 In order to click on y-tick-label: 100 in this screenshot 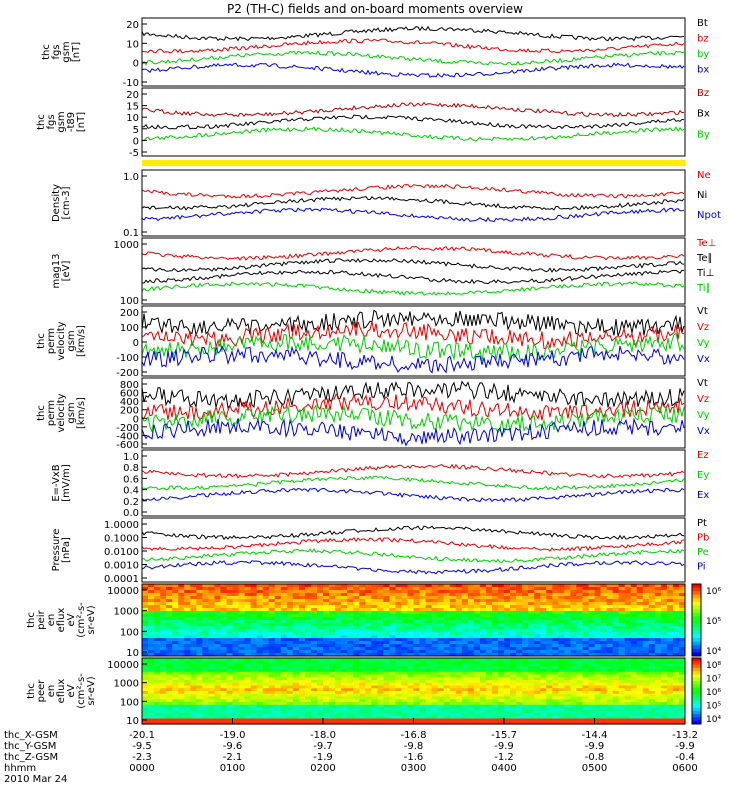, I will do `click(129, 702)`.